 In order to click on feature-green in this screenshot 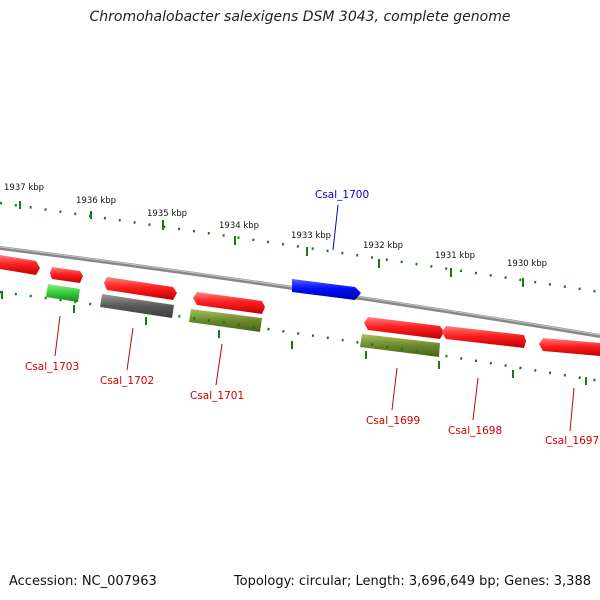, I will do `click(63, 293)`.